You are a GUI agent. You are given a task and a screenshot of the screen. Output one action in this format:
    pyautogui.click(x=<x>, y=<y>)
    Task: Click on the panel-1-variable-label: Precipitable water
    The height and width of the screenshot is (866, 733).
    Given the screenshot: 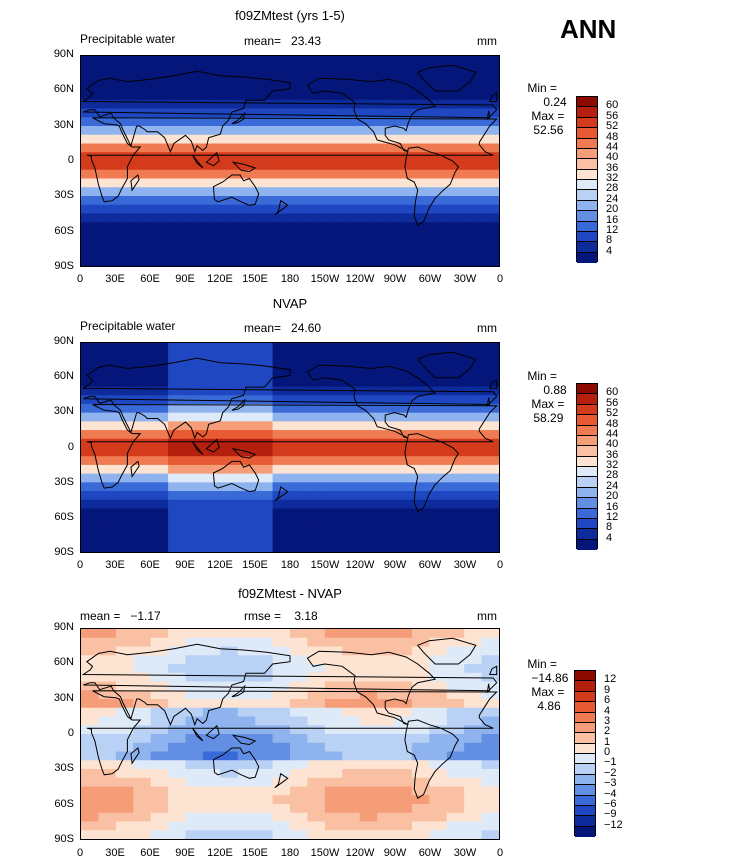 What is the action you would take?
    pyautogui.click(x=128, y=39)
    